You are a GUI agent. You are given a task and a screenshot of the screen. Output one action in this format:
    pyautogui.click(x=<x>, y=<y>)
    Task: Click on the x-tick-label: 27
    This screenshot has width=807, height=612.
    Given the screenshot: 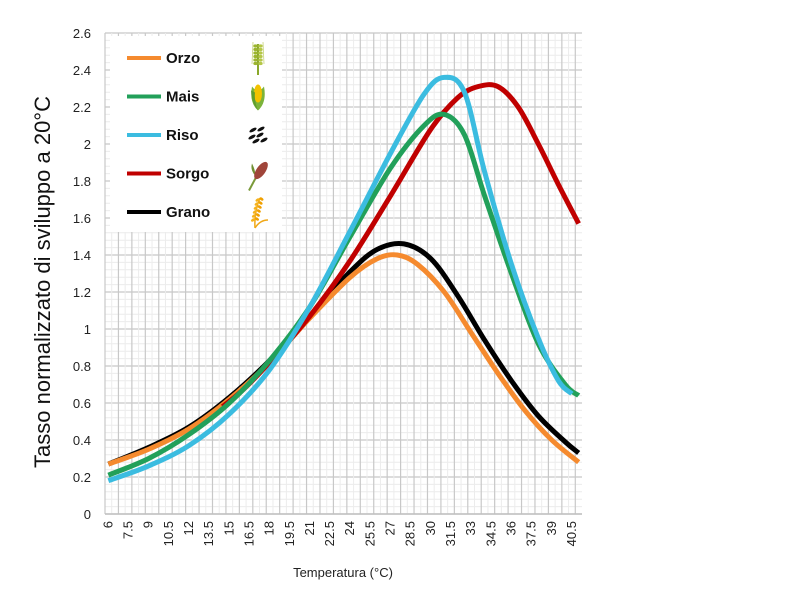 What is the action you would take?
    pyautogui.click(x=390, y=528)
    